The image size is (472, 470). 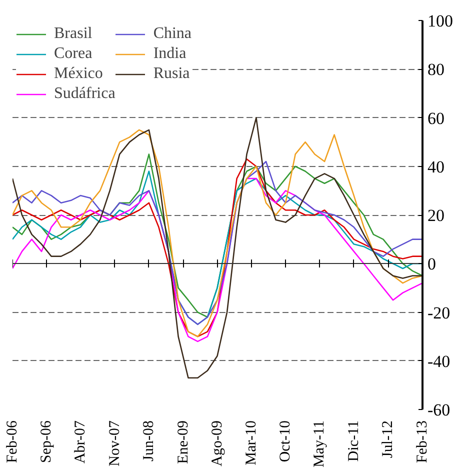 What do you see at coordinates (148, 441) in the screenshot?
I see `x-tick-label: Jun-08` at bounding box center [148, 441].